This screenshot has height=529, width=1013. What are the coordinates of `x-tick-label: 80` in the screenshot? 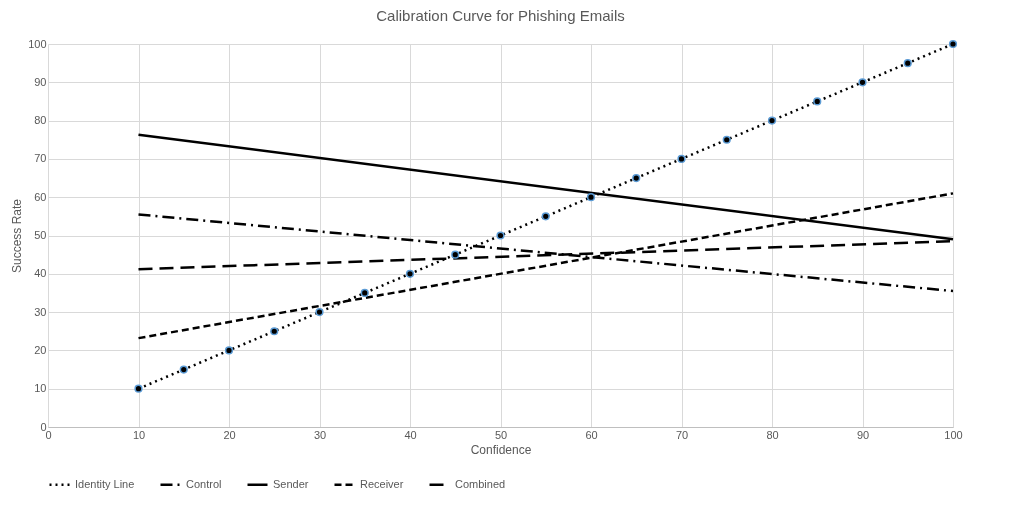 It's located at (772, 434).